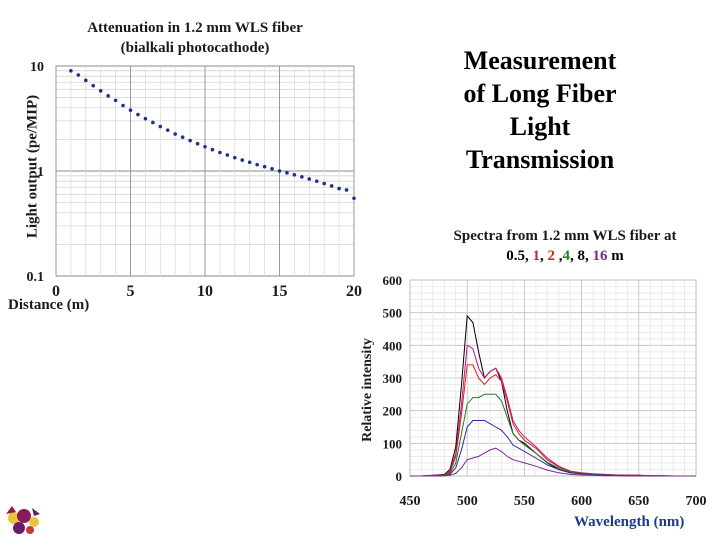  I want to click on spectra-title-line-1: Spectra from 1.2 mm WLS fiber at, so click(565, 236).